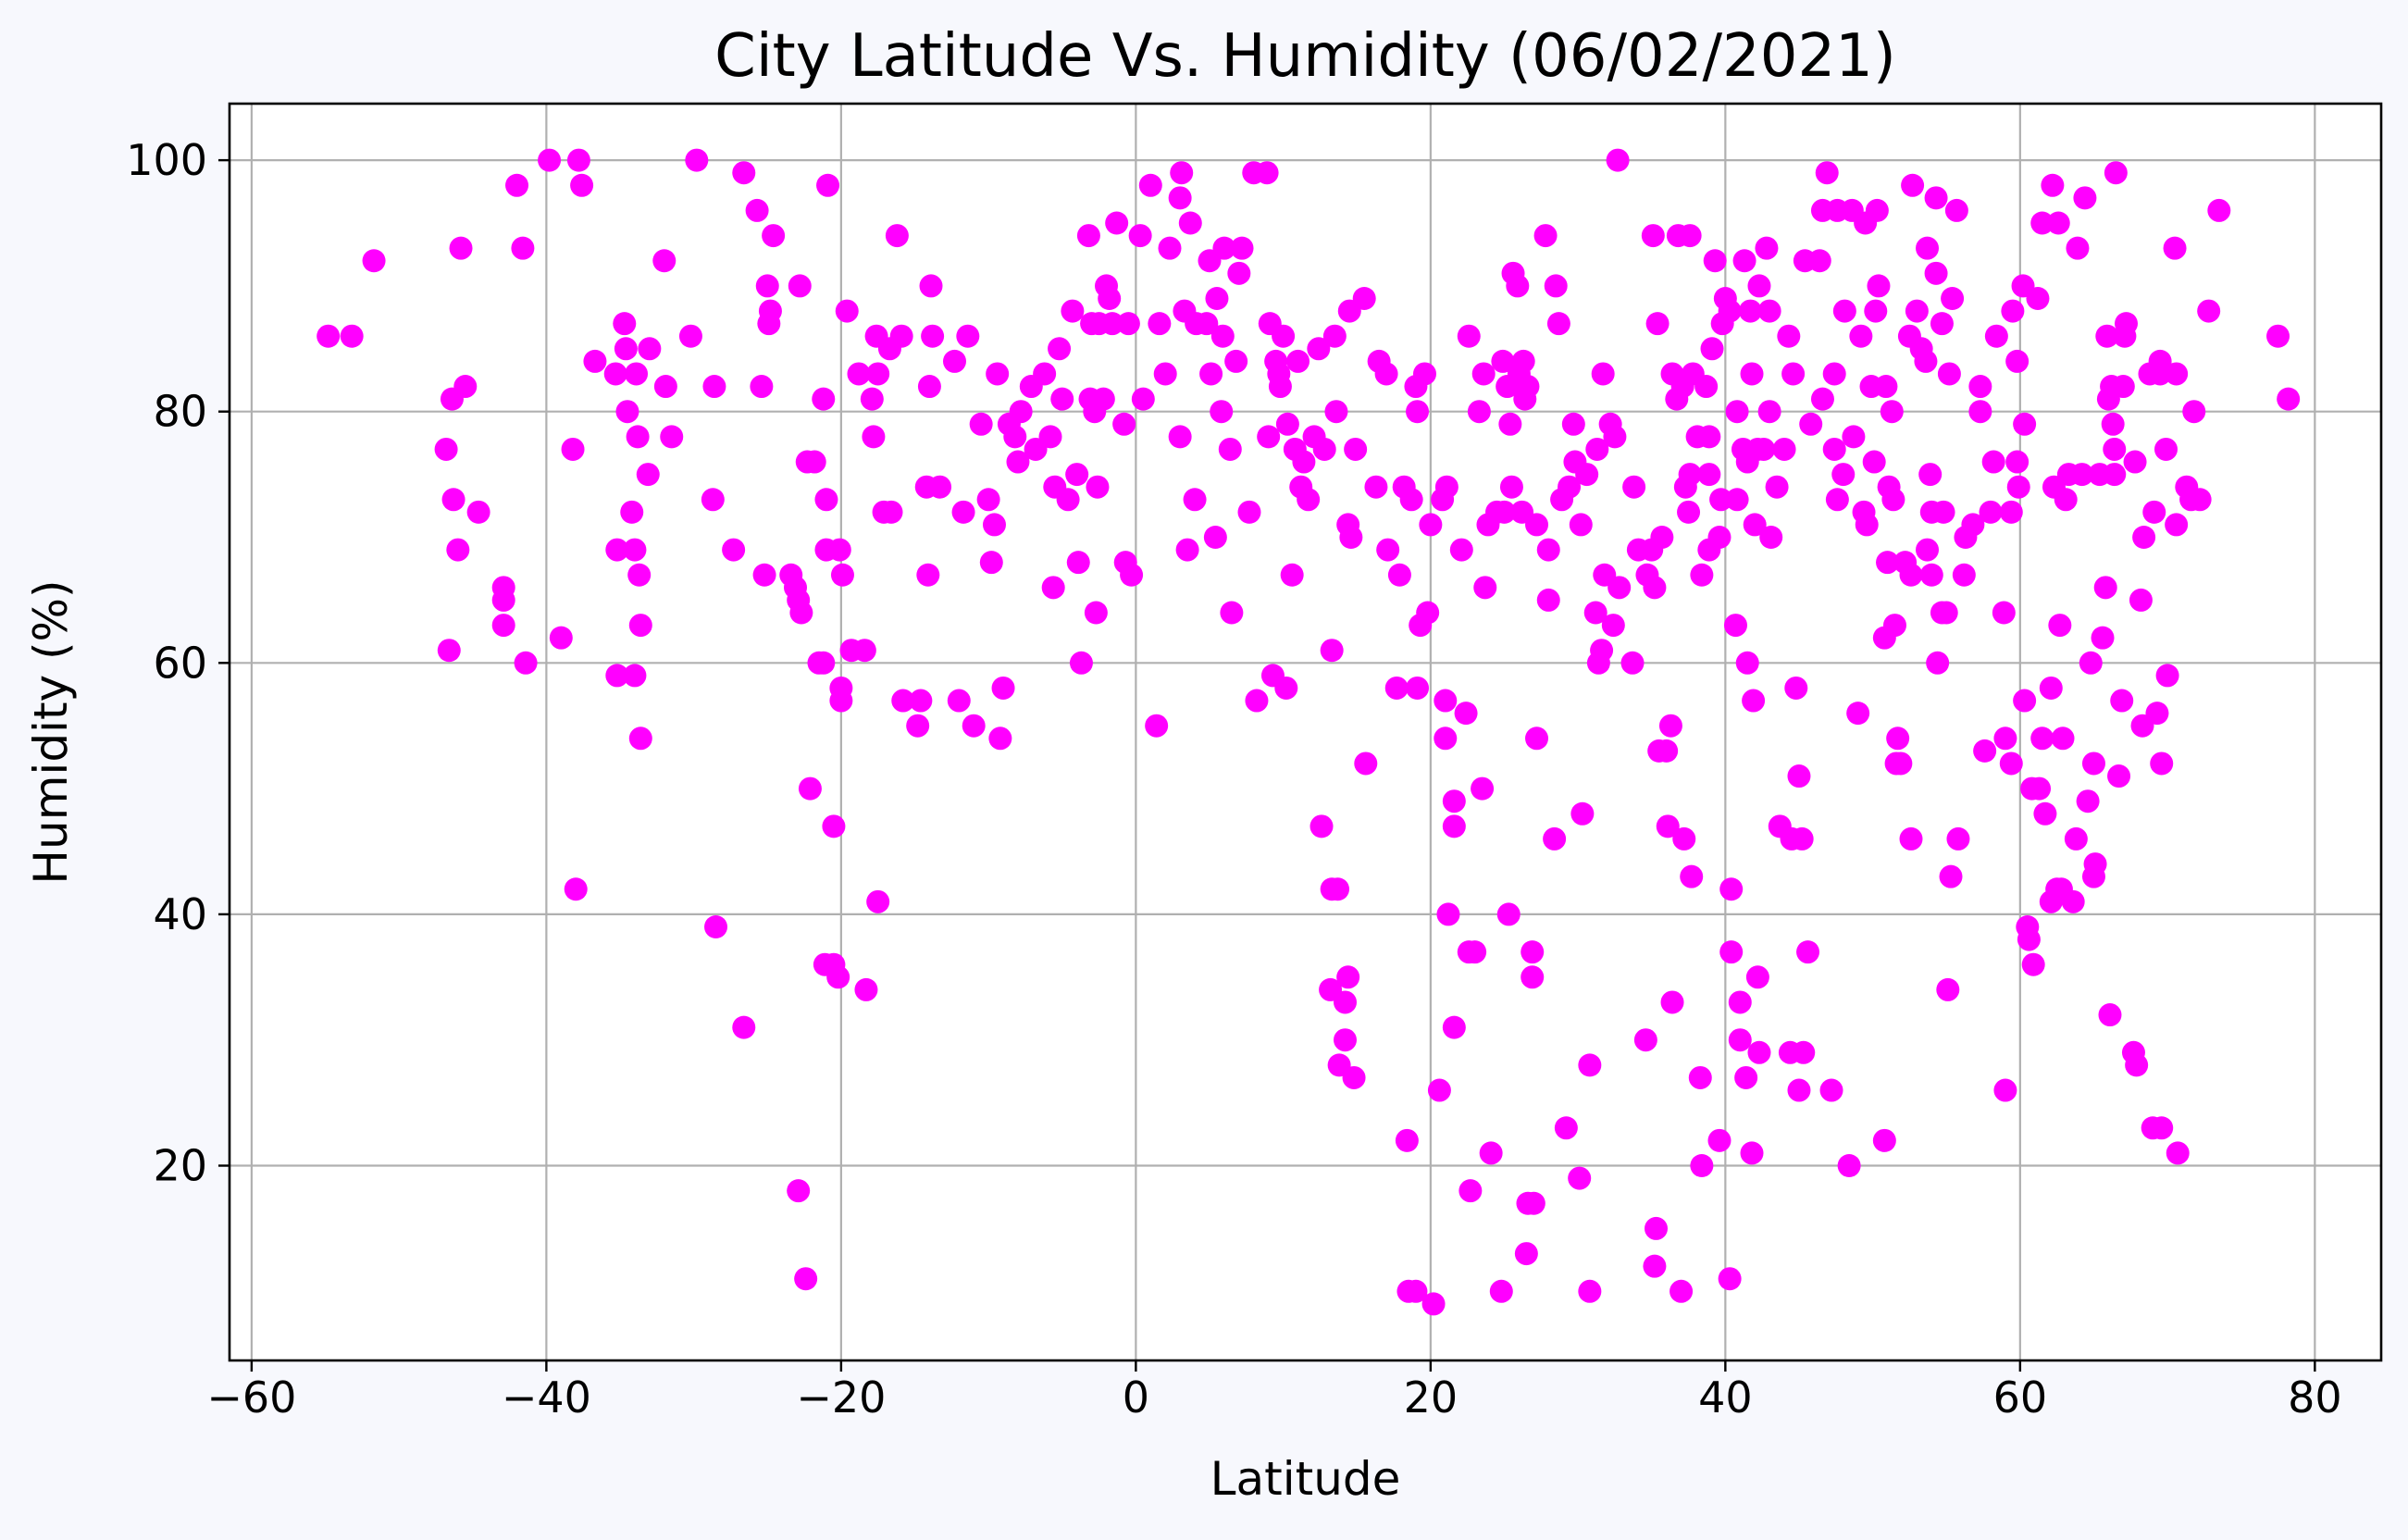  What do you see at coordinates (1305, 1479) in the screenshot?
I see `x-axis-label: Latitude` at bounding box center [1305, 1479].